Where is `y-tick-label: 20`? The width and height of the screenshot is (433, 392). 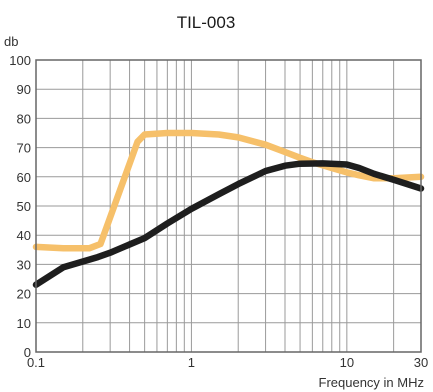
y-tick-label: 20 is located at coordinates (24, 294).